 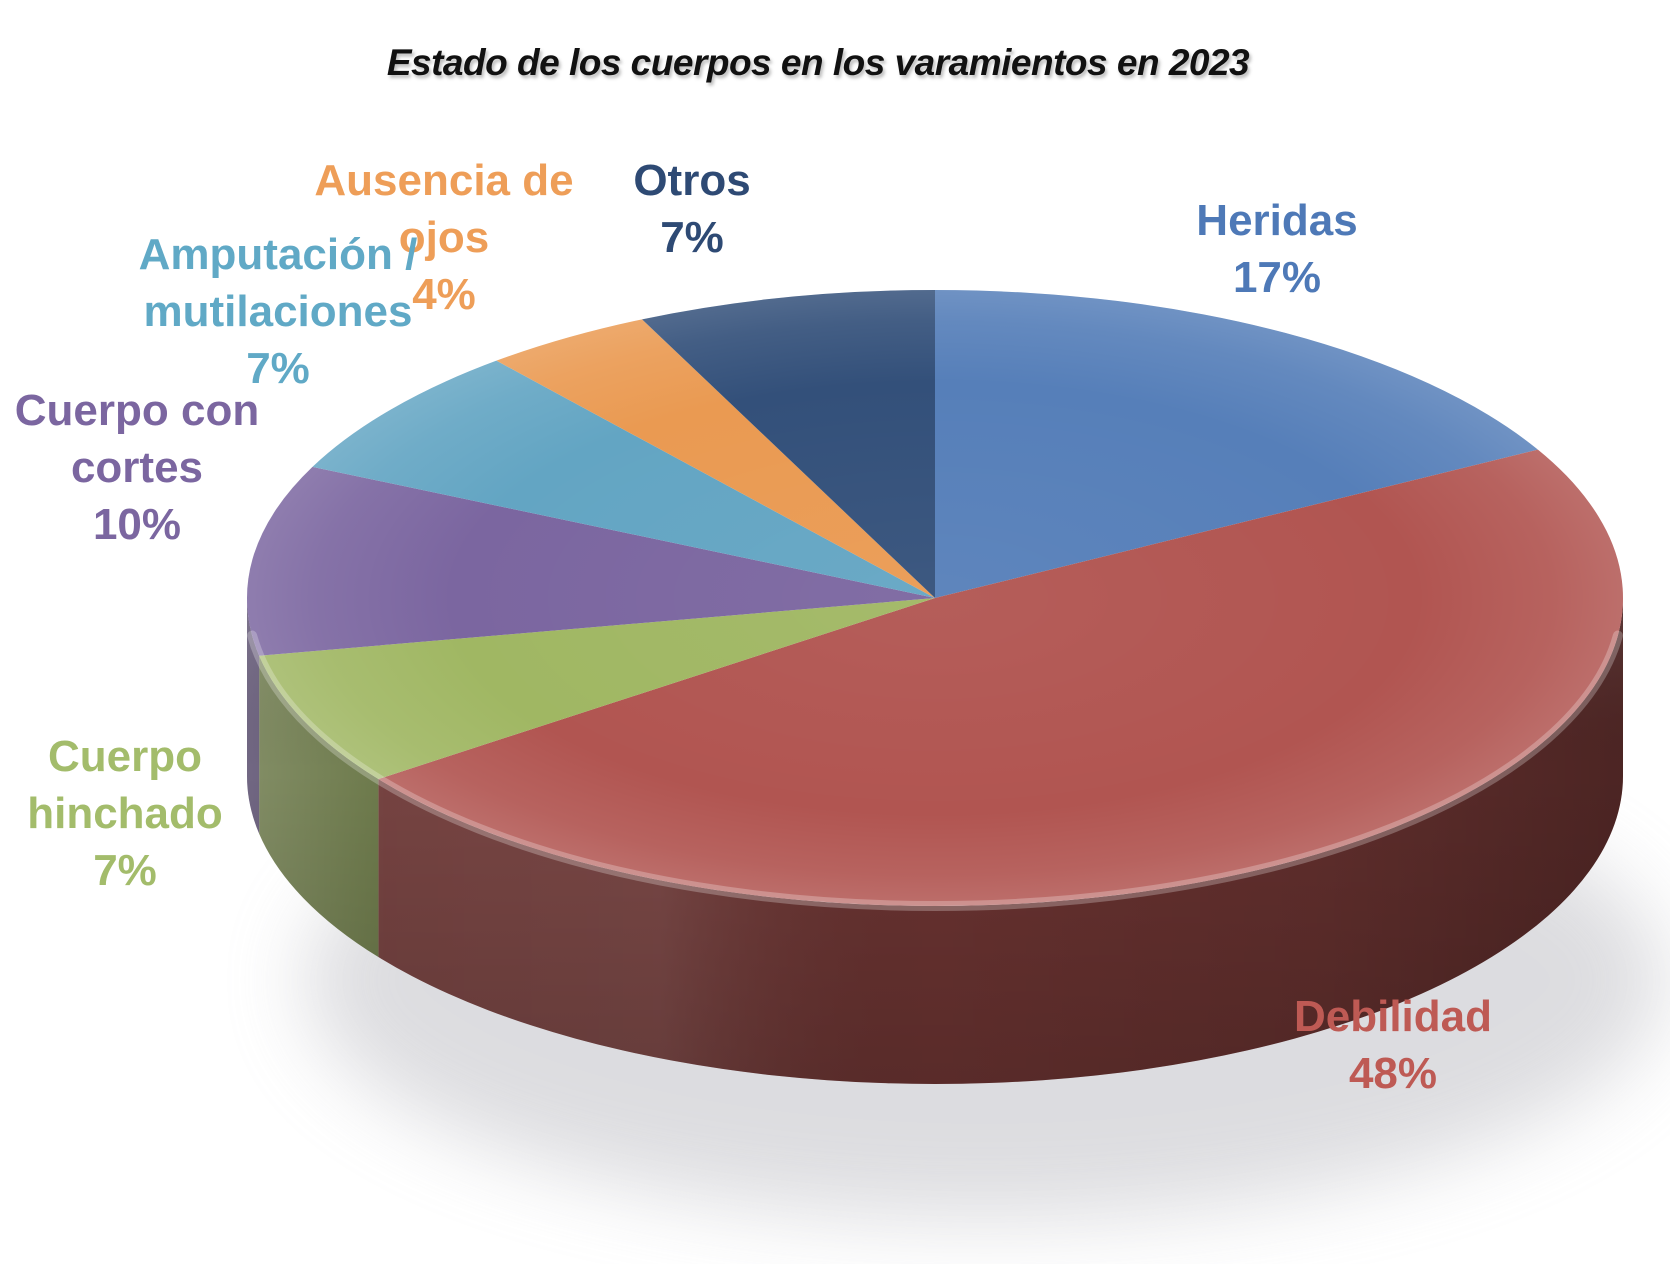 I want to click on label-debilidad-name: Debilidad, so click(x=1393, y=1016).